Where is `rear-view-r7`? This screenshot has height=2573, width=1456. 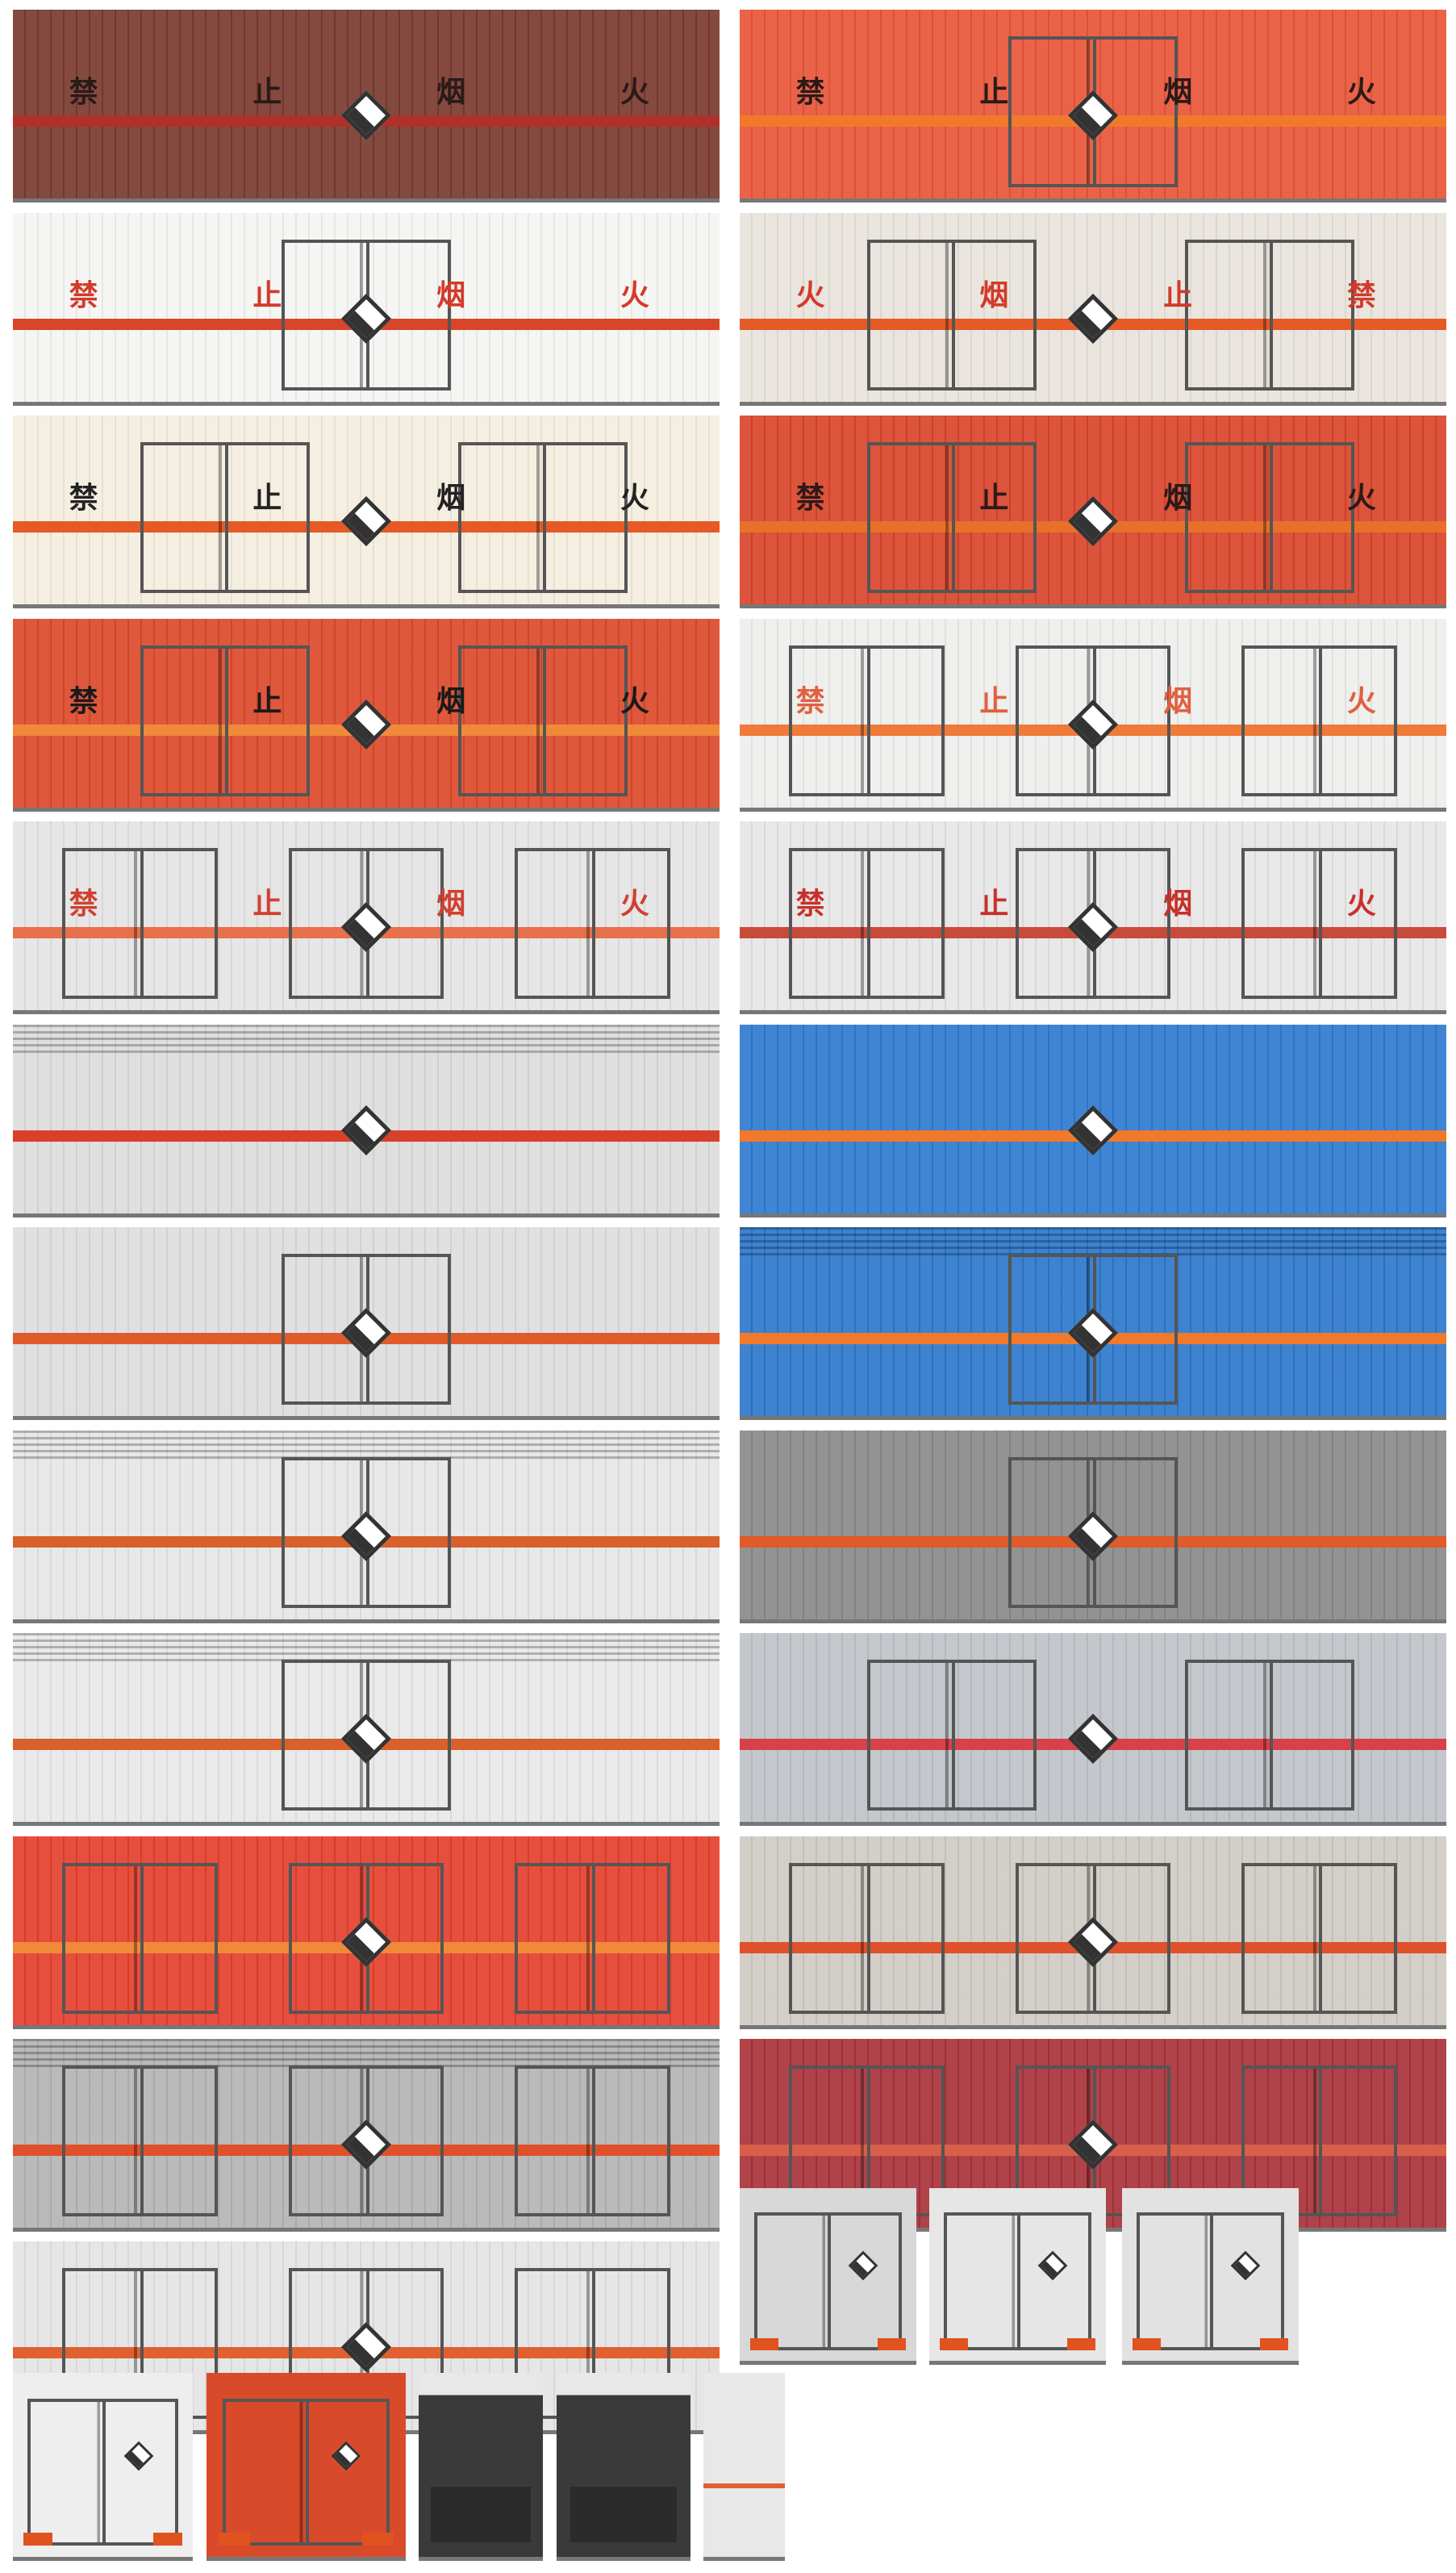
rear-view-r7 is located at coordinates (623, 2467).